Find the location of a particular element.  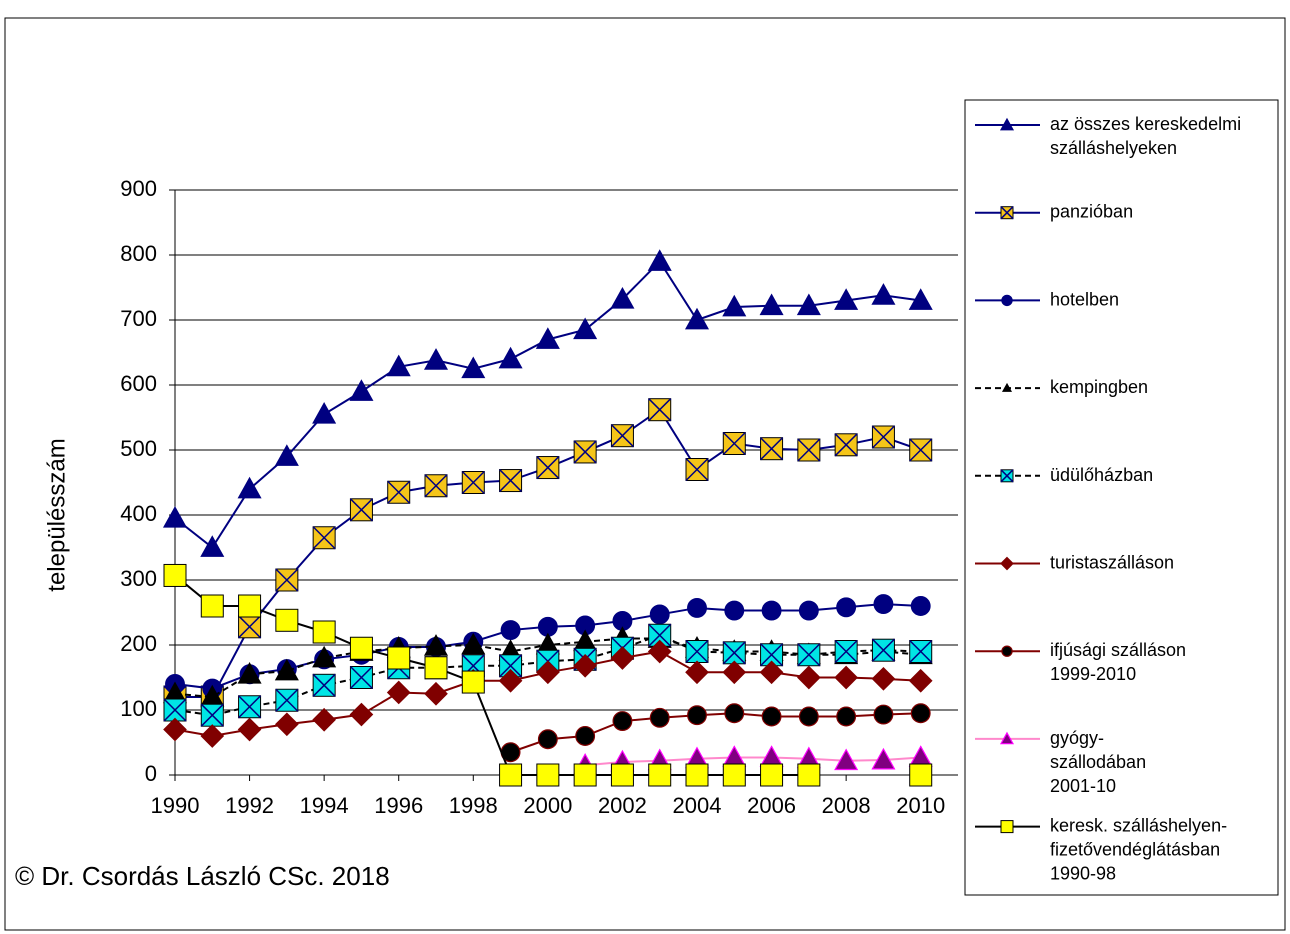

x-tick-label: 1992 is located at coordinates (249, 805).